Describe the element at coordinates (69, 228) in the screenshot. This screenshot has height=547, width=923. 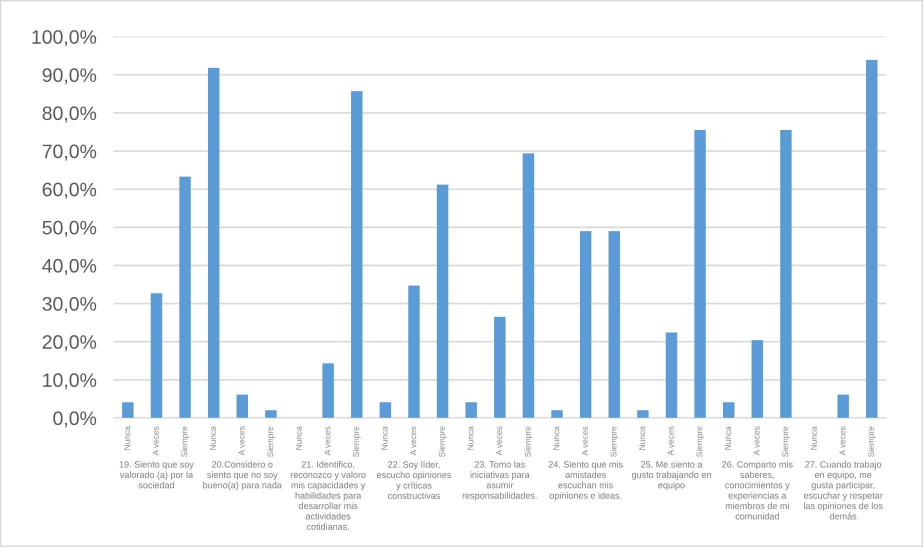
I see `y-tick-label: 50,0%` at that location.